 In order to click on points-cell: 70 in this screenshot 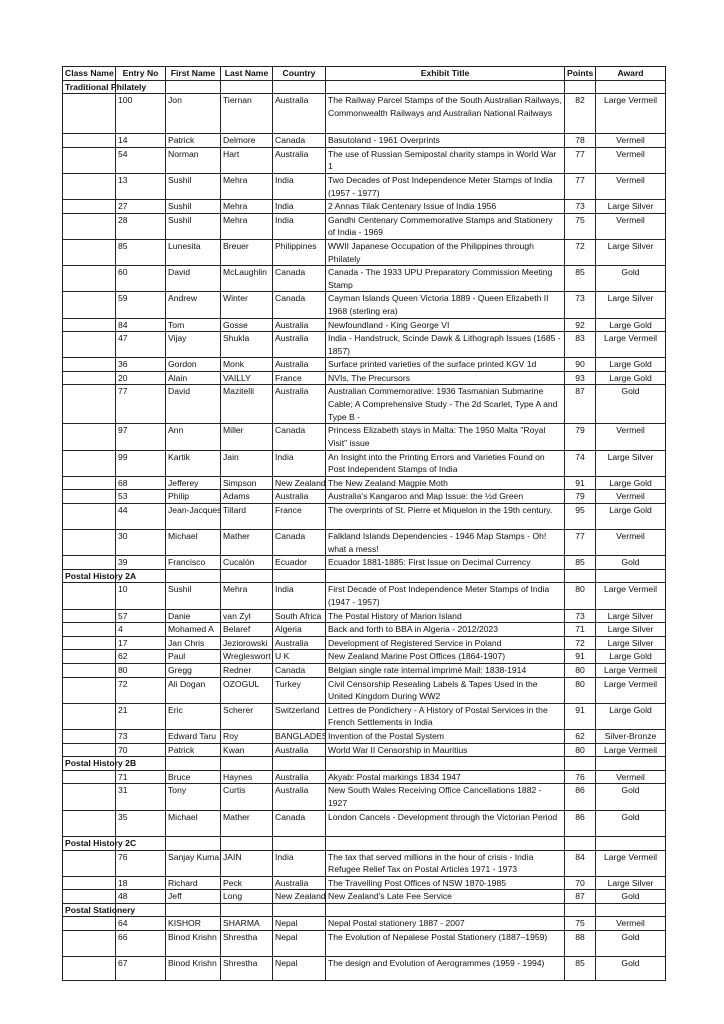, I will do `click(580, 883)`.